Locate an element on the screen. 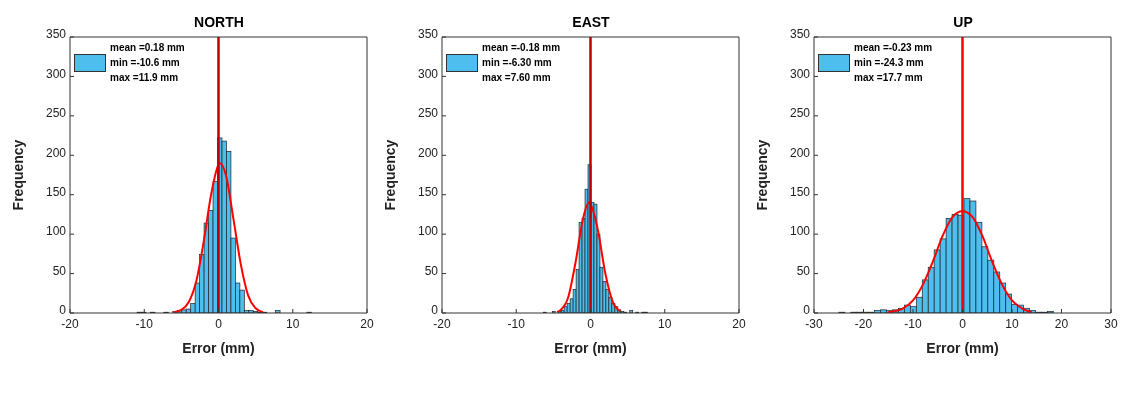  chart-title: UP is located at coordinates (963, 22).